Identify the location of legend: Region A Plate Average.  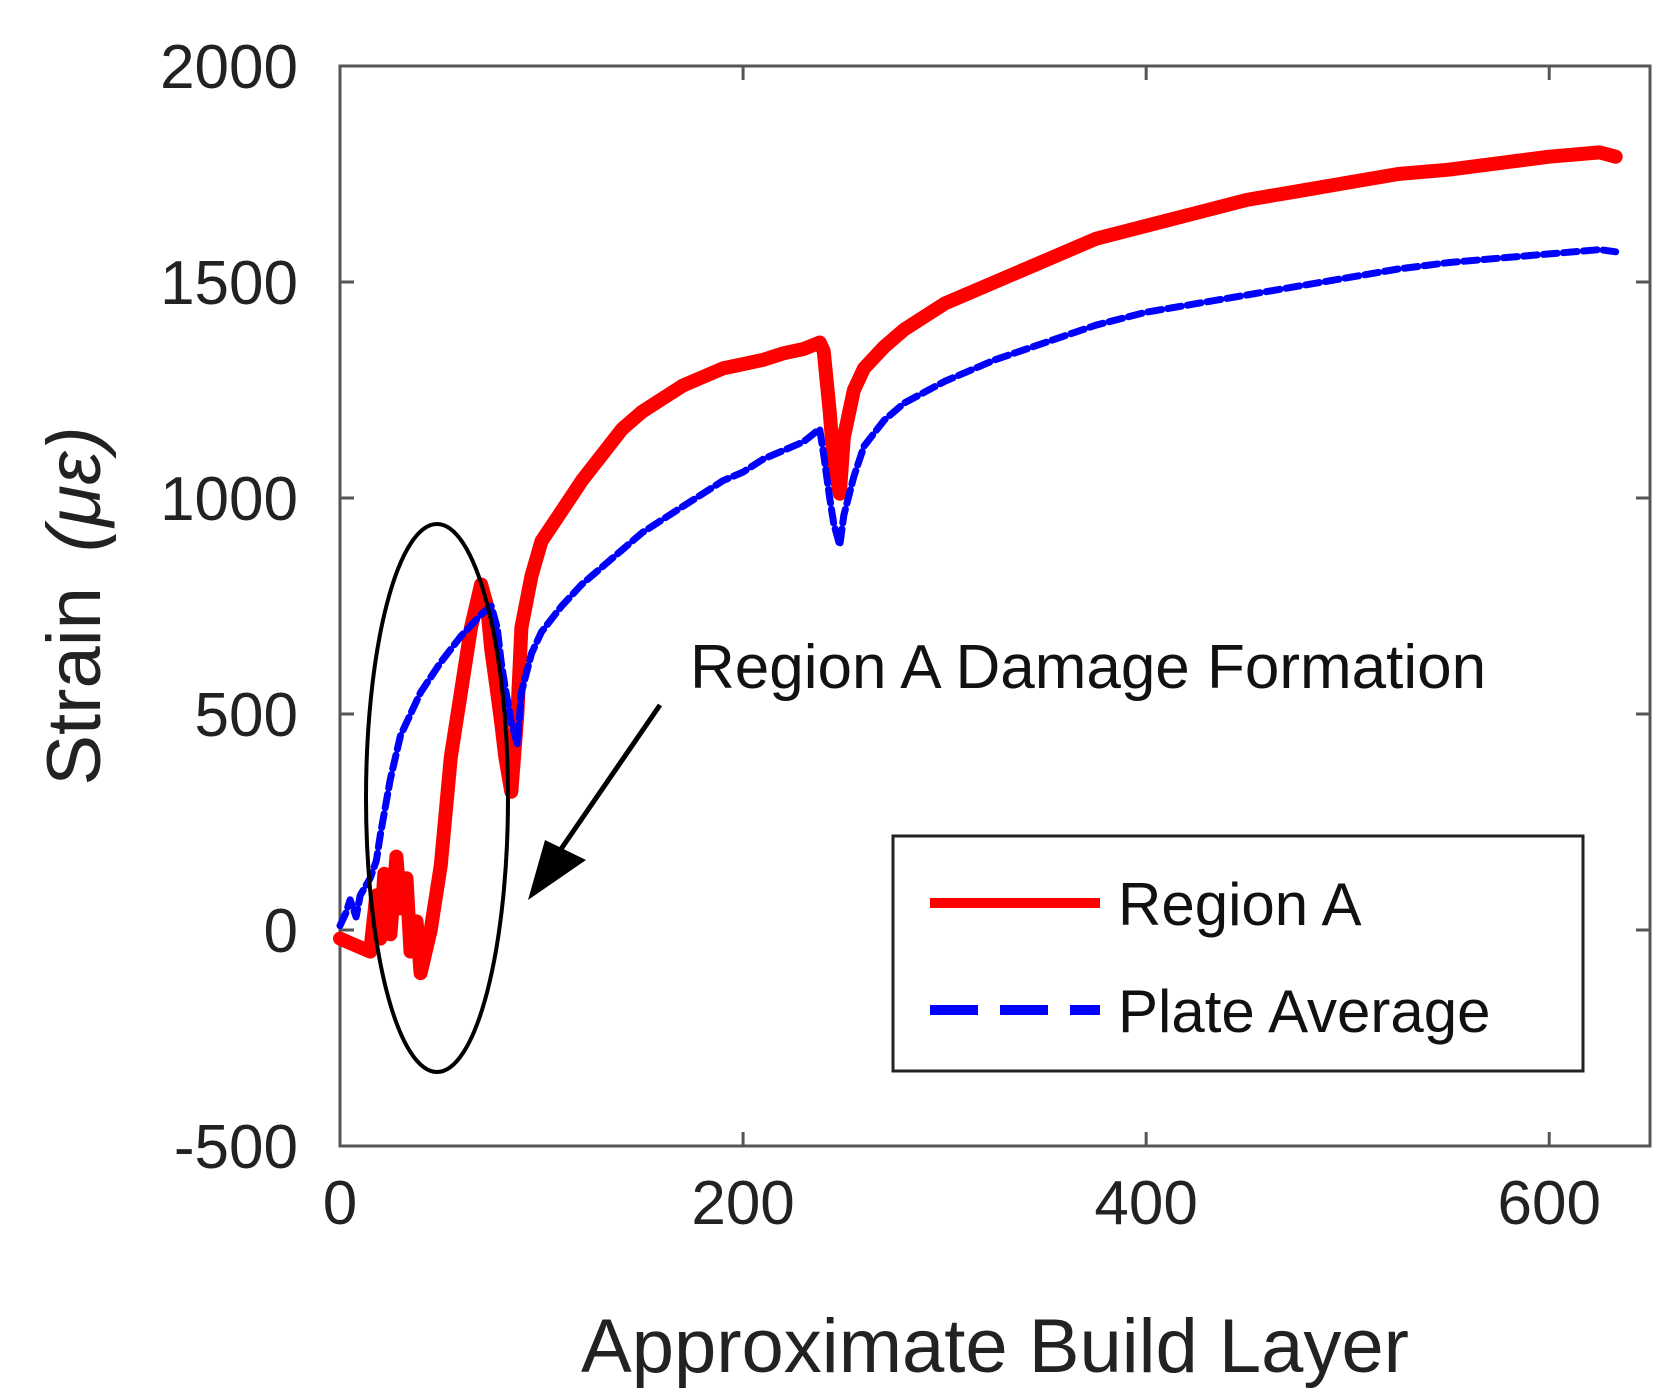
(1238, 953).